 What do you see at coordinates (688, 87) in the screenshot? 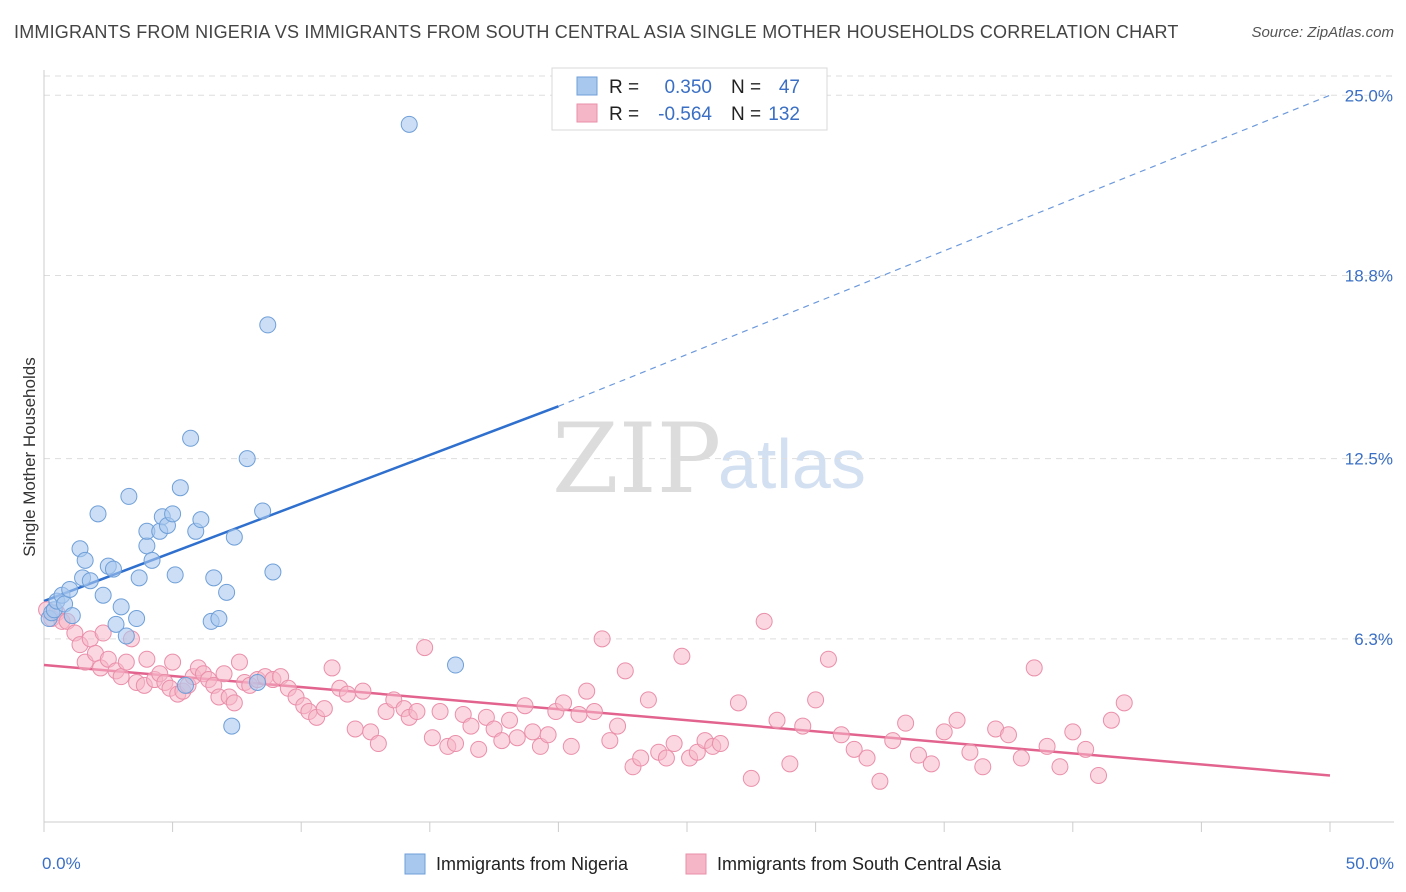
I see `legend-r-value-nigeria: 0.350` at bounding box center [688, 87].